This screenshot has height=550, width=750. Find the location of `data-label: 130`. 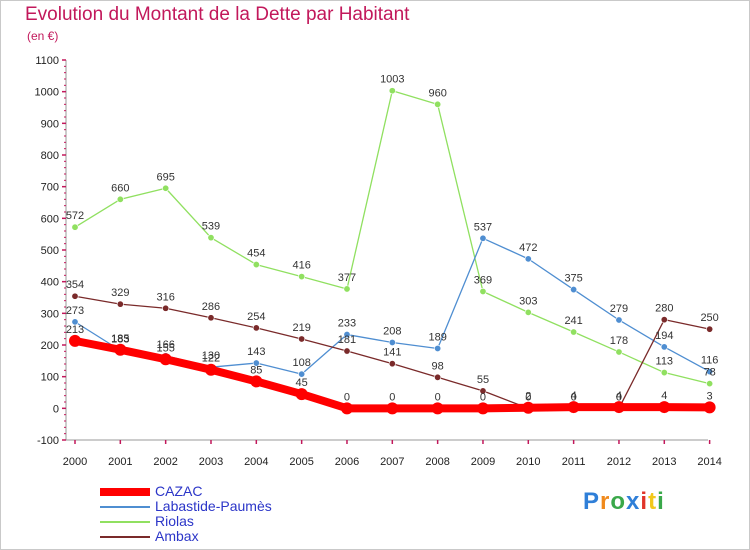

data-label: 130 is located at coordinates (211, 356).